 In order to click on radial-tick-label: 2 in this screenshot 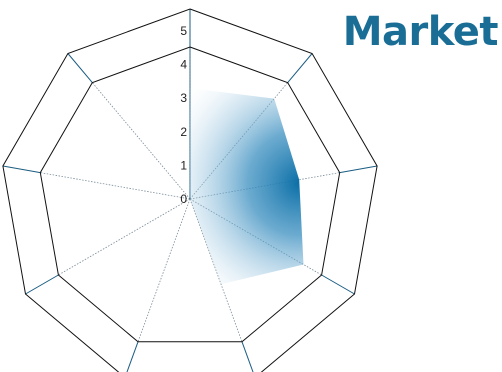, I will do `click(183, 132)`.